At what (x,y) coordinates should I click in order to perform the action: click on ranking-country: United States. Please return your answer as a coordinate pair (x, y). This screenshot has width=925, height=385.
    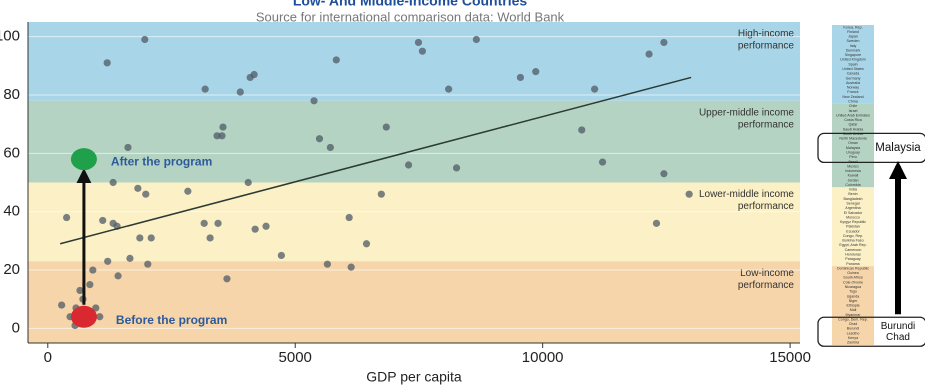
    Looking at the image, I should click on (853, 69).